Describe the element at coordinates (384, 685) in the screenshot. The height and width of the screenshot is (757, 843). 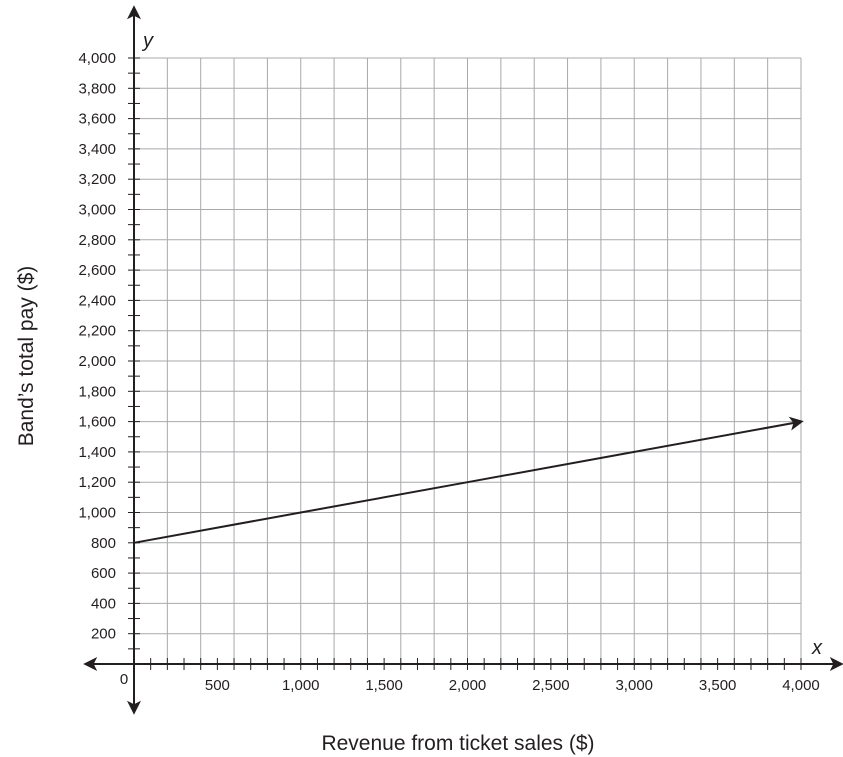
I see `x-tick-label: 1,500` at that location.